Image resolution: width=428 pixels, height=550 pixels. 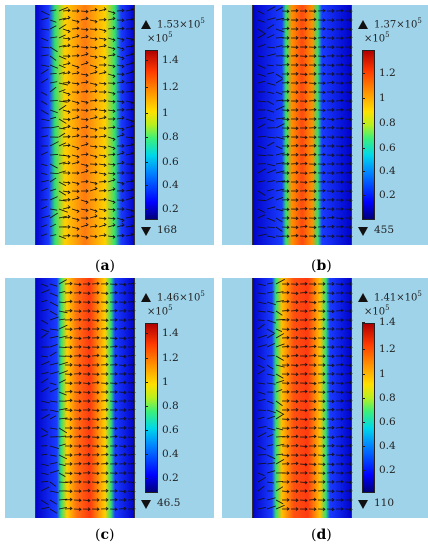 What do you see at coordinates (151, 408) in the screenshot?
I see `colorbar-c` at bounding box center [151, 408].